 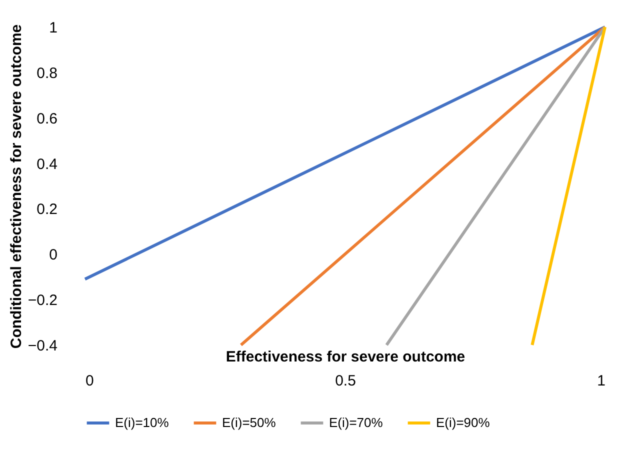 I want to click on y-tick-label: 1, so click(x=53, y=28).